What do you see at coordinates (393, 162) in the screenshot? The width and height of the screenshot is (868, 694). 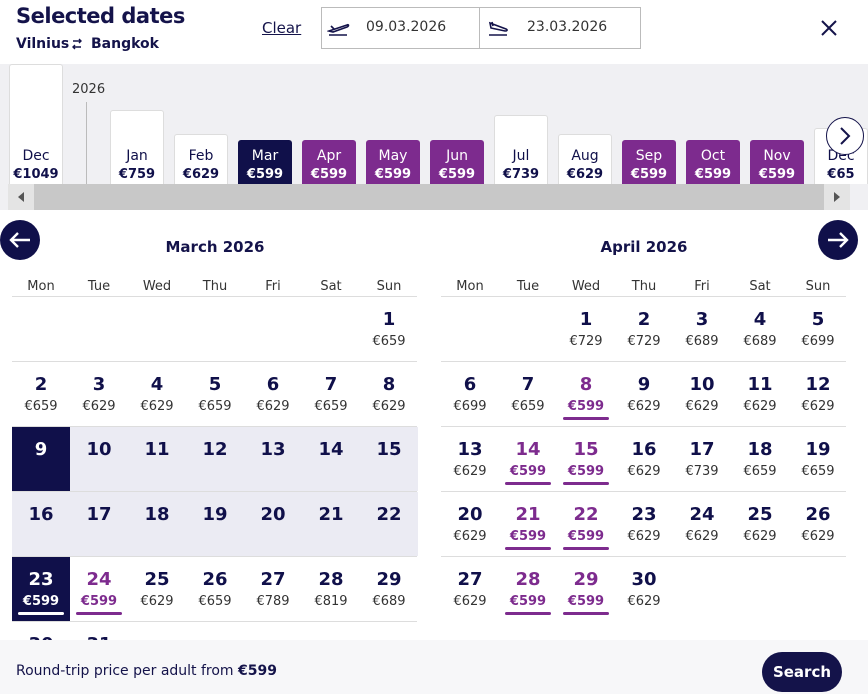 I see `month-bar: May €599` at bounding box center [393, 162].